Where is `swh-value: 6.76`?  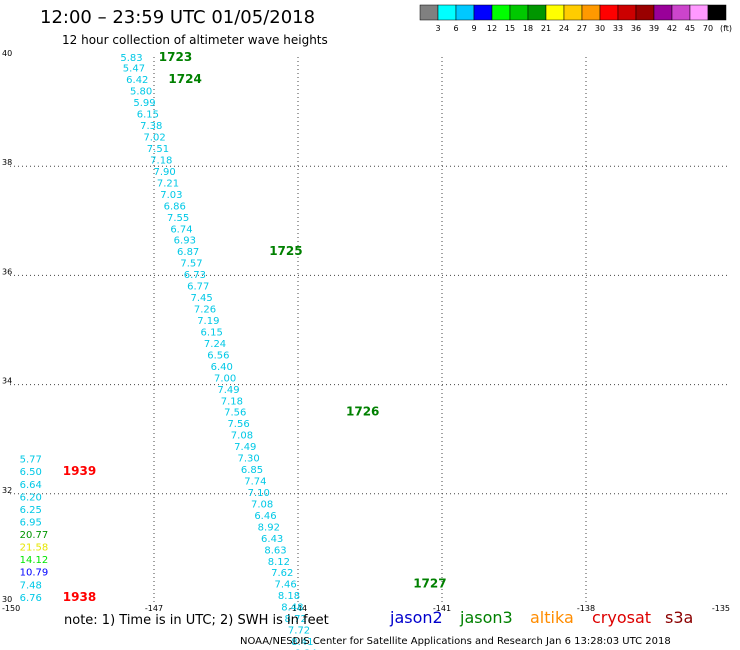
swh-value: 6.76 is located at coordinates (31, 598).